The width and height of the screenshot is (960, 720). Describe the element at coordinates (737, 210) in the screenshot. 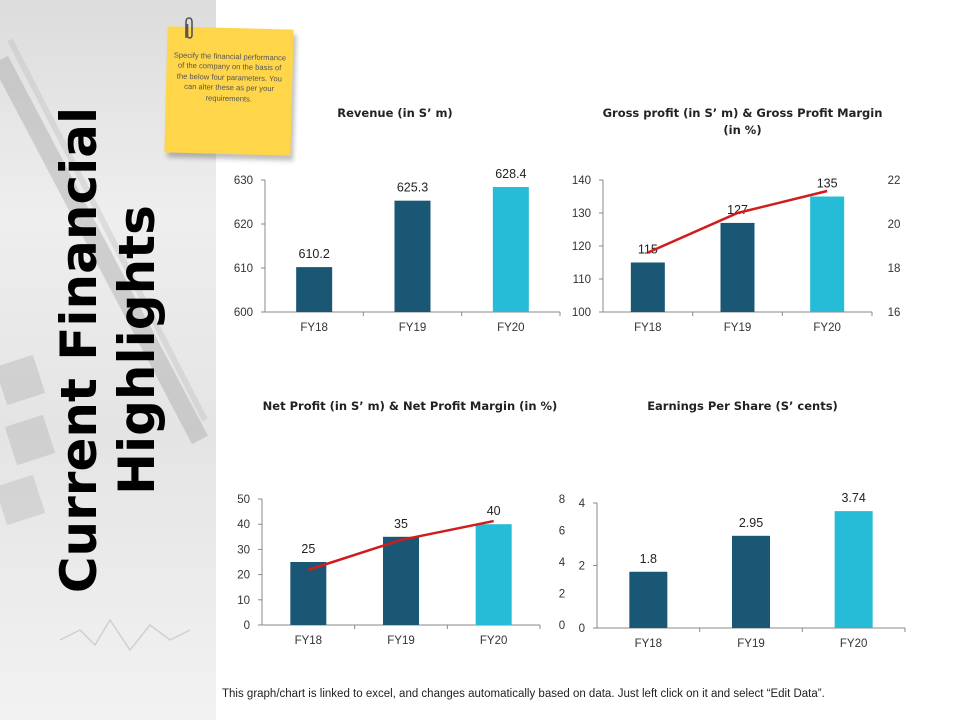

I see `gross-profit-data-label: 127` at that location.